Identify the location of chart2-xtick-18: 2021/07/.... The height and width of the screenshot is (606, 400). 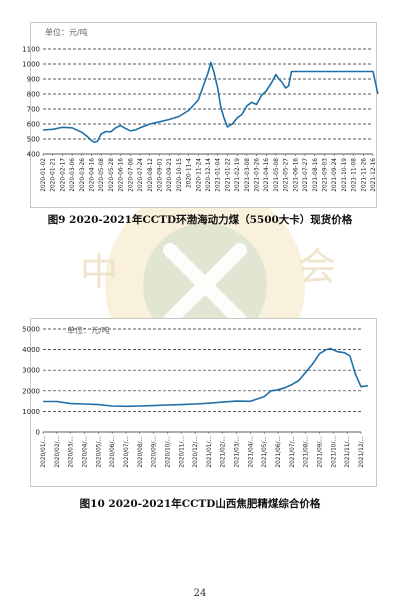
(293, 452).